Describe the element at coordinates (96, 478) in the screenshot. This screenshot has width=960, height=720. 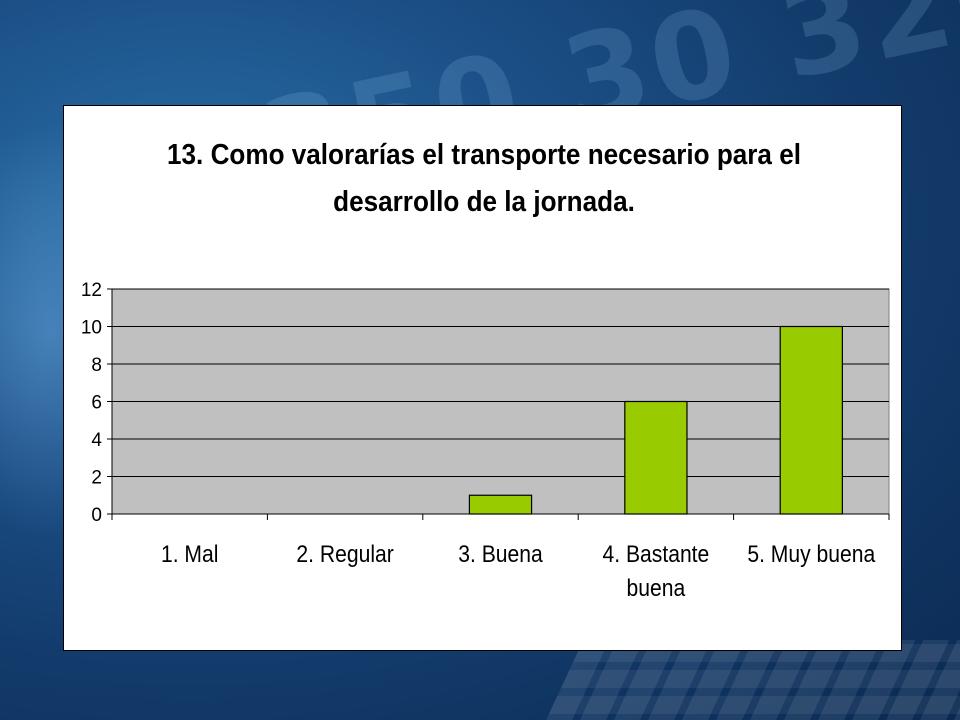
I see `y-tick-label: 2` at that location.